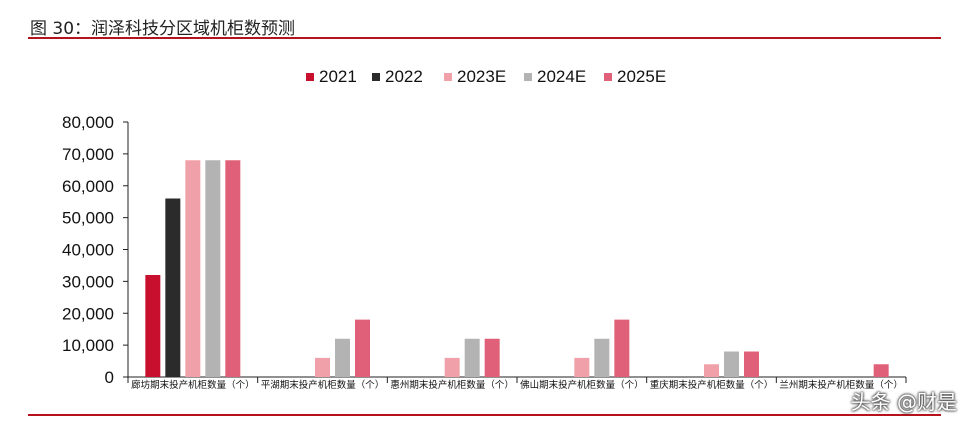  Describe the element at coordinates (484, 38) in the screenshot. I see `top-rule` at that location.